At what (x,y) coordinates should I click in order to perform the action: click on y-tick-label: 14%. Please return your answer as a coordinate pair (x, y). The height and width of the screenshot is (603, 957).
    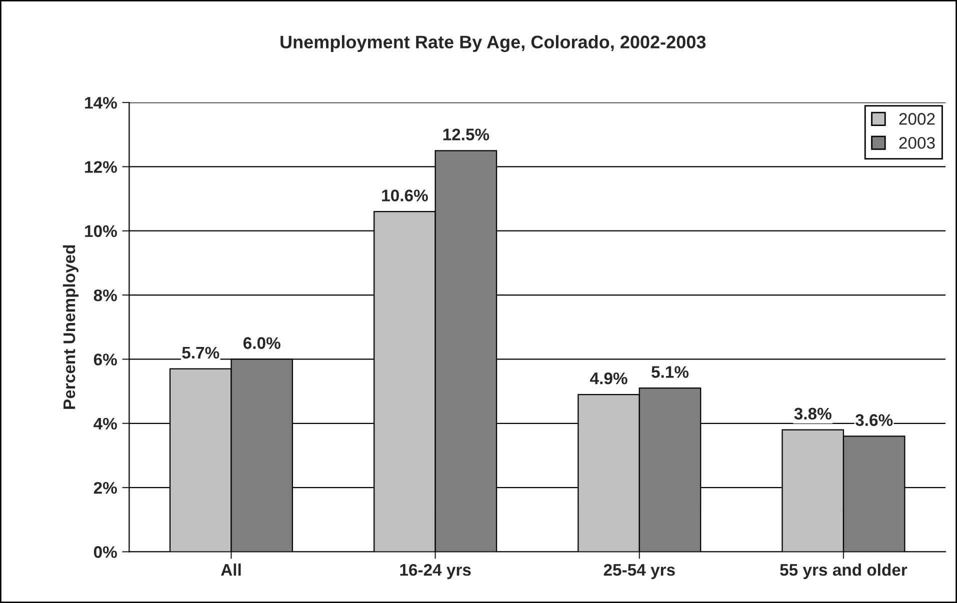
    Looking at the image, I should click on (101, 102).